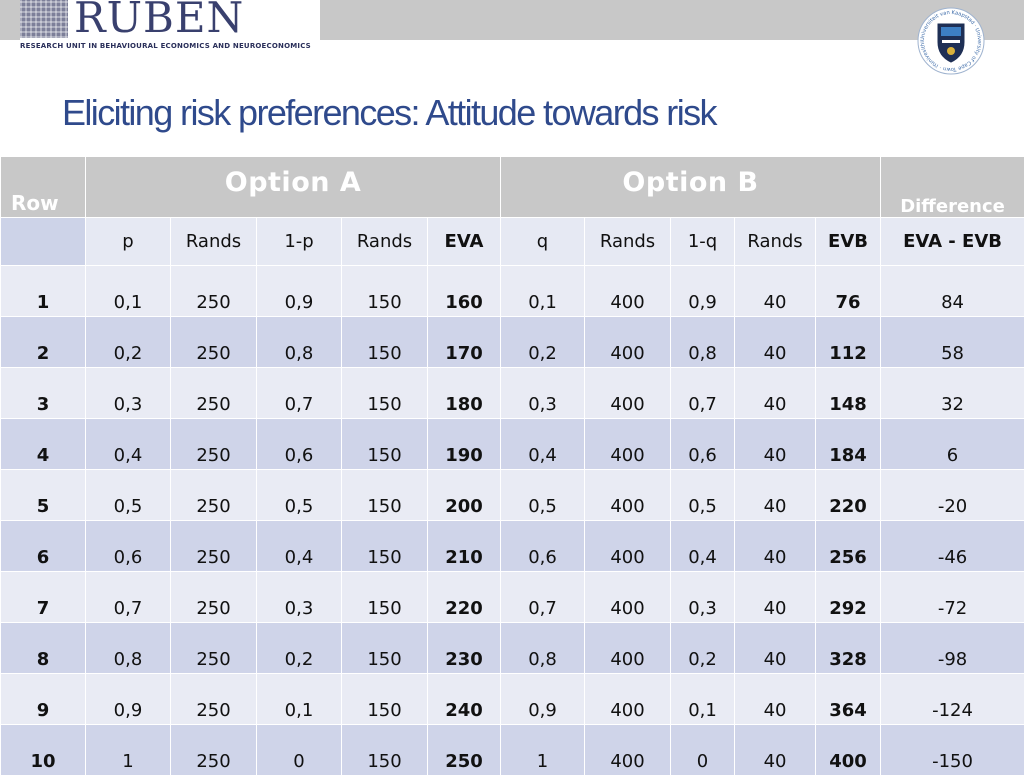  What do you see at coordinates (543, 597) in the screenshot?
I see `q-value-cell: 0,7` at bounding box center [543, 597].